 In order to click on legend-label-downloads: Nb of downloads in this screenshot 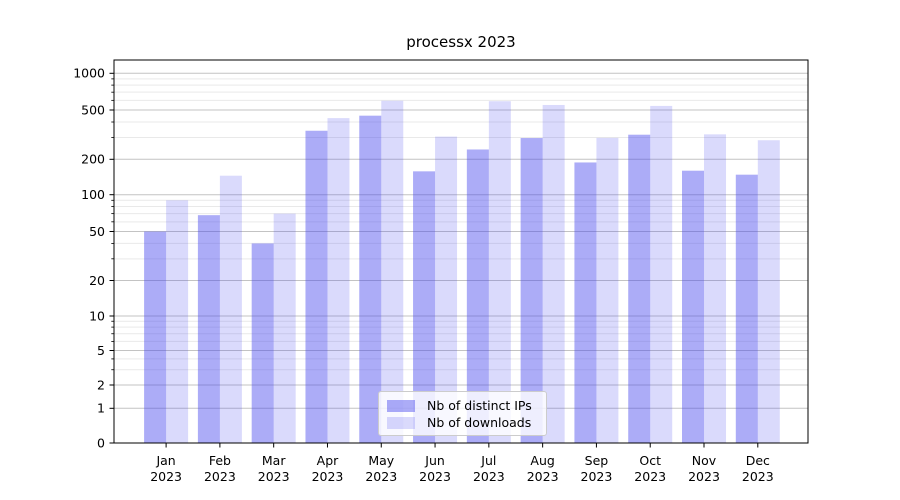, I will do `click(479, 422)`.